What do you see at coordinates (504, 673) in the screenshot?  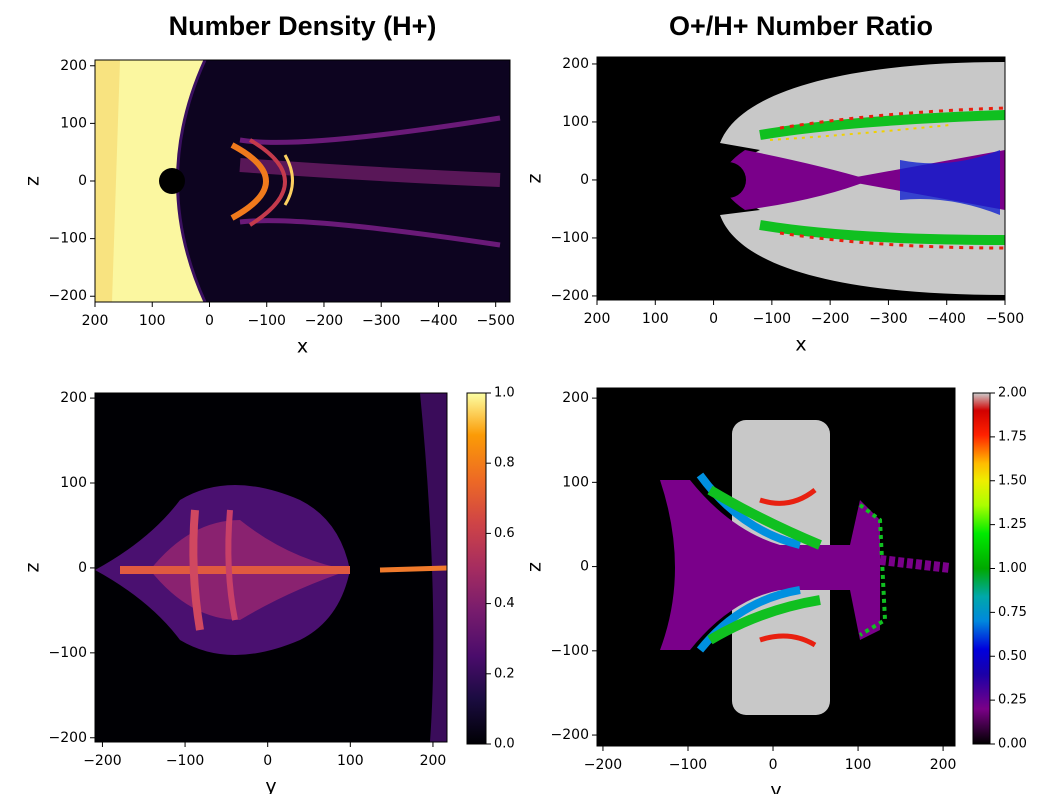 I see `colorbar-tick-label: 0.2` at bounding box center [504, 673].